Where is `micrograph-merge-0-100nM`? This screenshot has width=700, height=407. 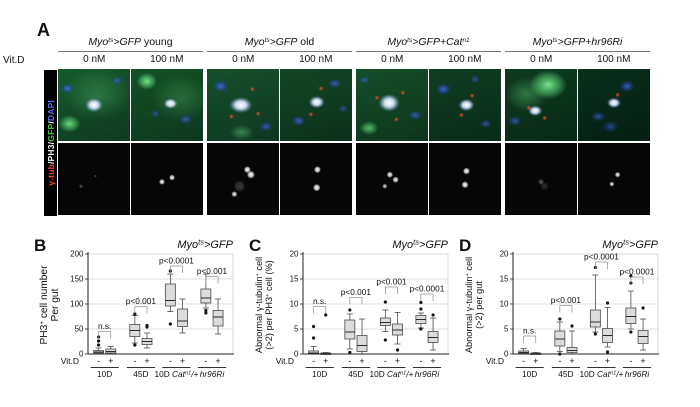 micrograph-merge-0-100nM is located at coordinates (167, 105).